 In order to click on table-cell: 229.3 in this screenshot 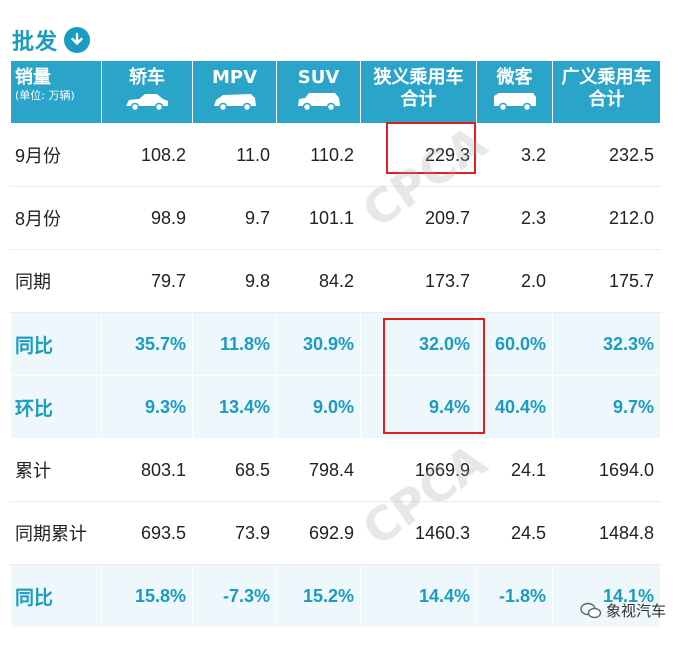, I will do `click(418, 155)`.